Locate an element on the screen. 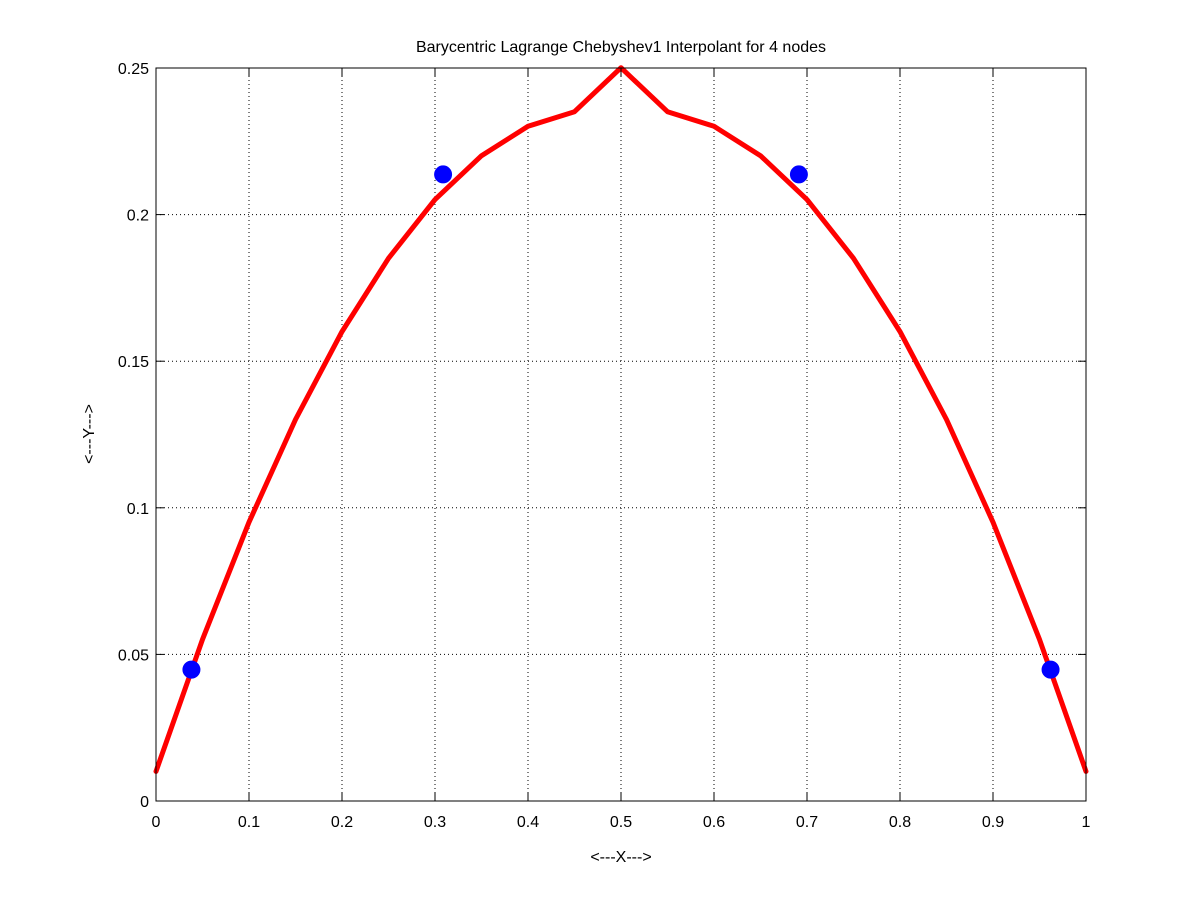 The width and height of the screenshot is (1200, 906). x-tick-label: 0.1 is located at coordinates (249, 822).